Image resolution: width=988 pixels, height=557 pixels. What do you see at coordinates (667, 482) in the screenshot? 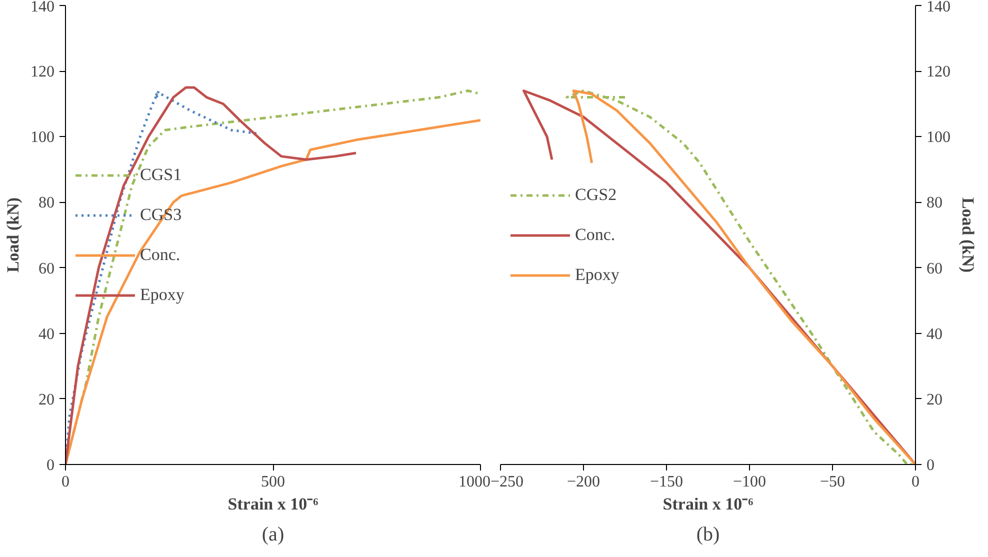
I see `x-tick-label: −150` at bounding box center [667, 482].